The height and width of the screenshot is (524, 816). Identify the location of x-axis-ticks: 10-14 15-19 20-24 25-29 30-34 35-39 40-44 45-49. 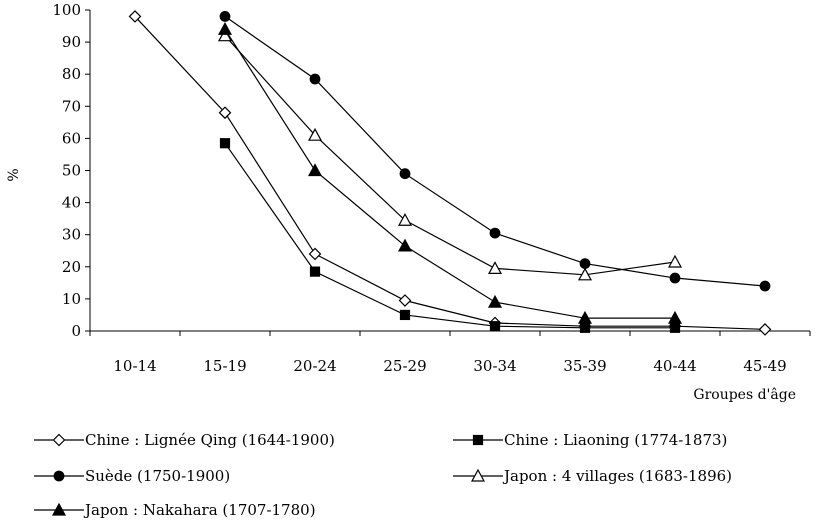
(450, 353).